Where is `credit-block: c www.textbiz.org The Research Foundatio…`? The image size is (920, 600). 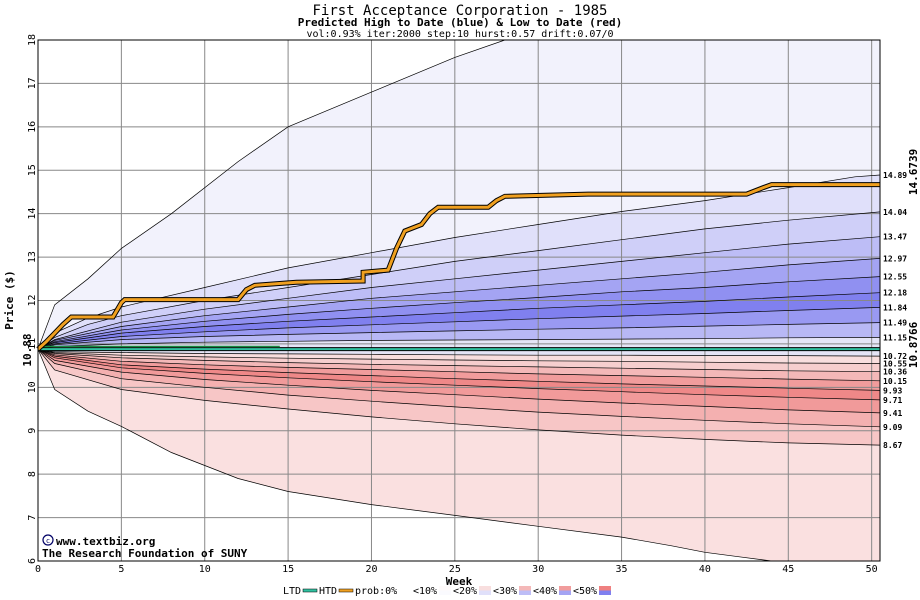 credit-block: c www.textbiz.org The Research Foundatio… is located at coordinates (145, 547).